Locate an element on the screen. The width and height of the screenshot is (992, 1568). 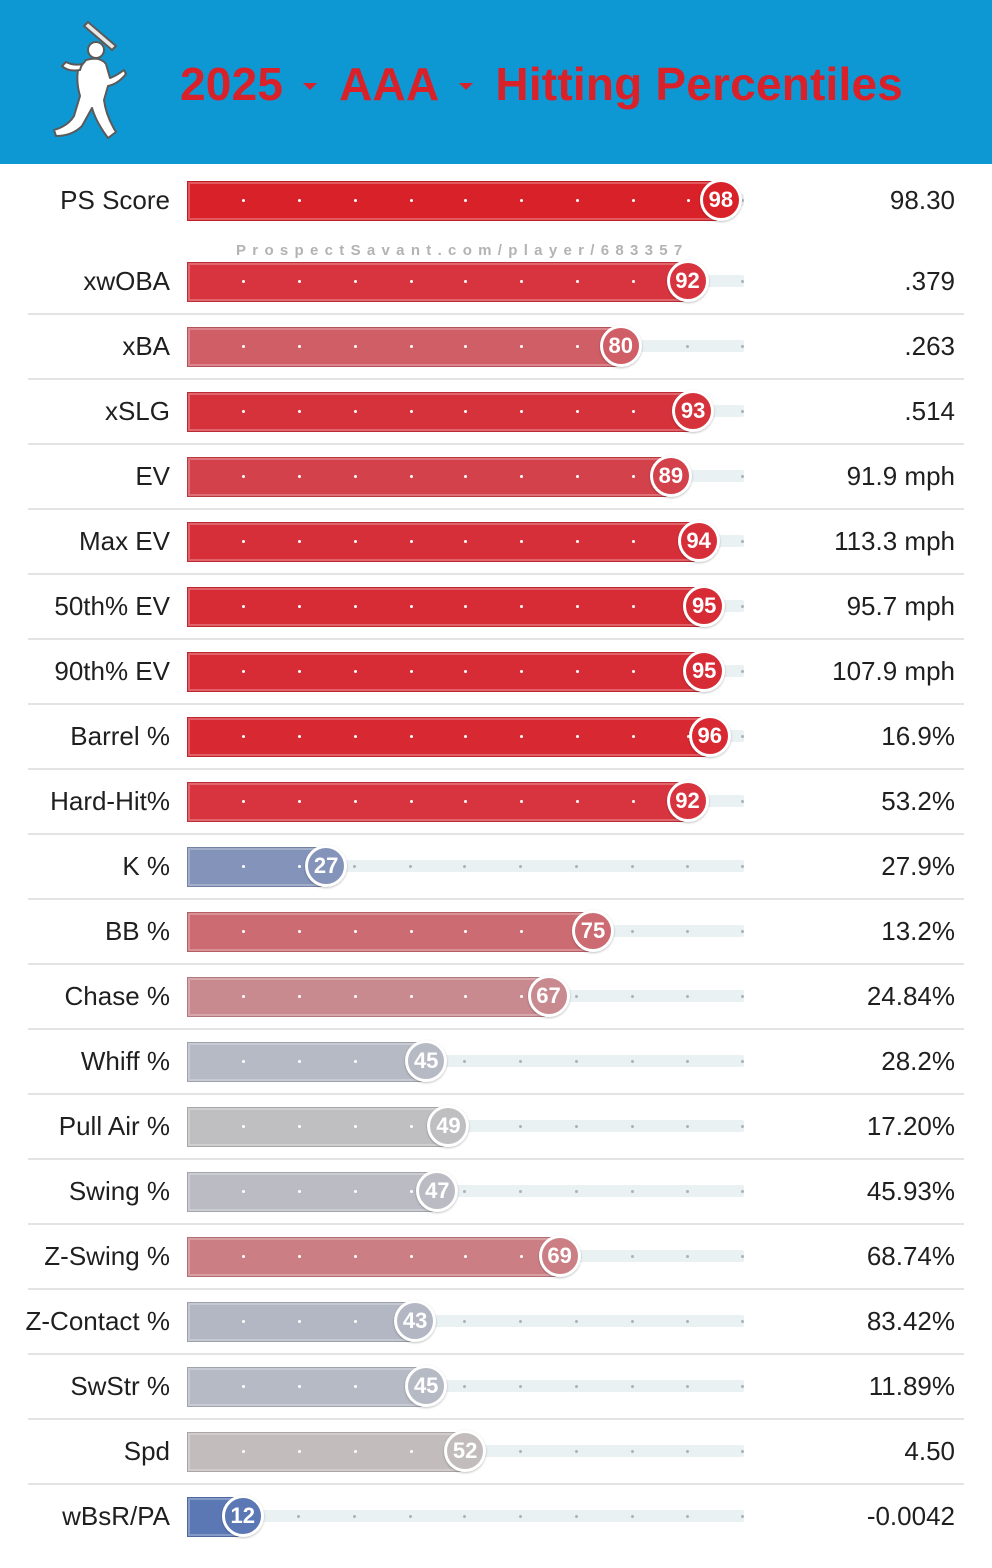
metric-value: .379 is located at coordinates (929, 281).